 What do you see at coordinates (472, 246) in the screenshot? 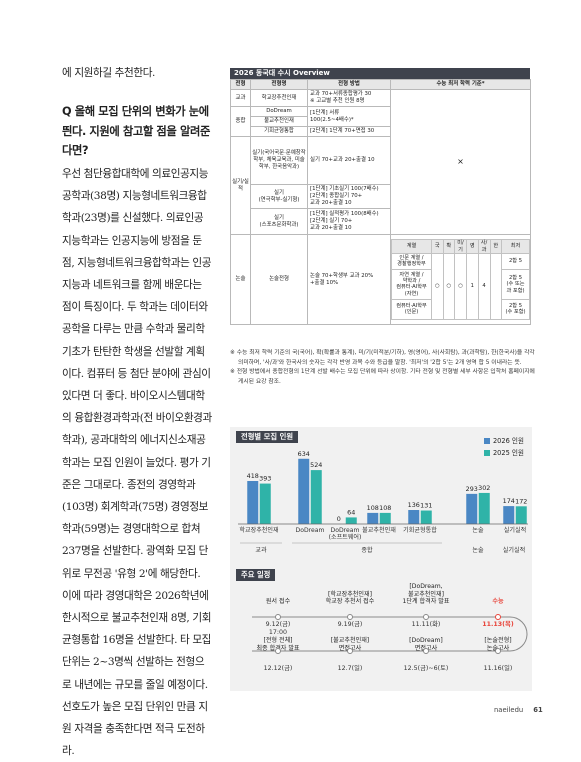
I see `csat-header: 영` at bounding box center [472, 246].